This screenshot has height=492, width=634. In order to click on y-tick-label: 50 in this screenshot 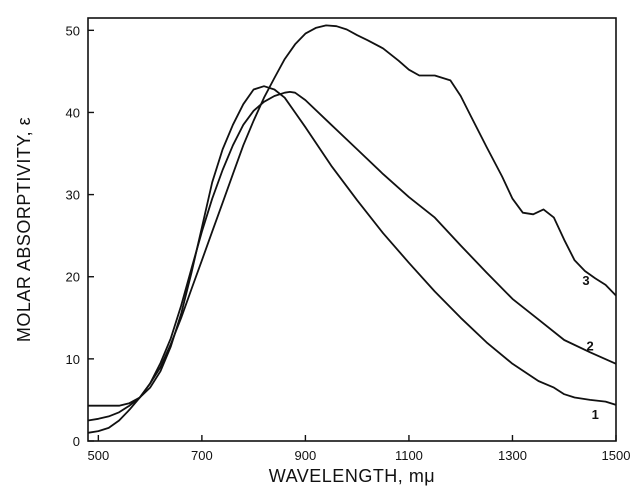, I will do `click(73, 30)`.